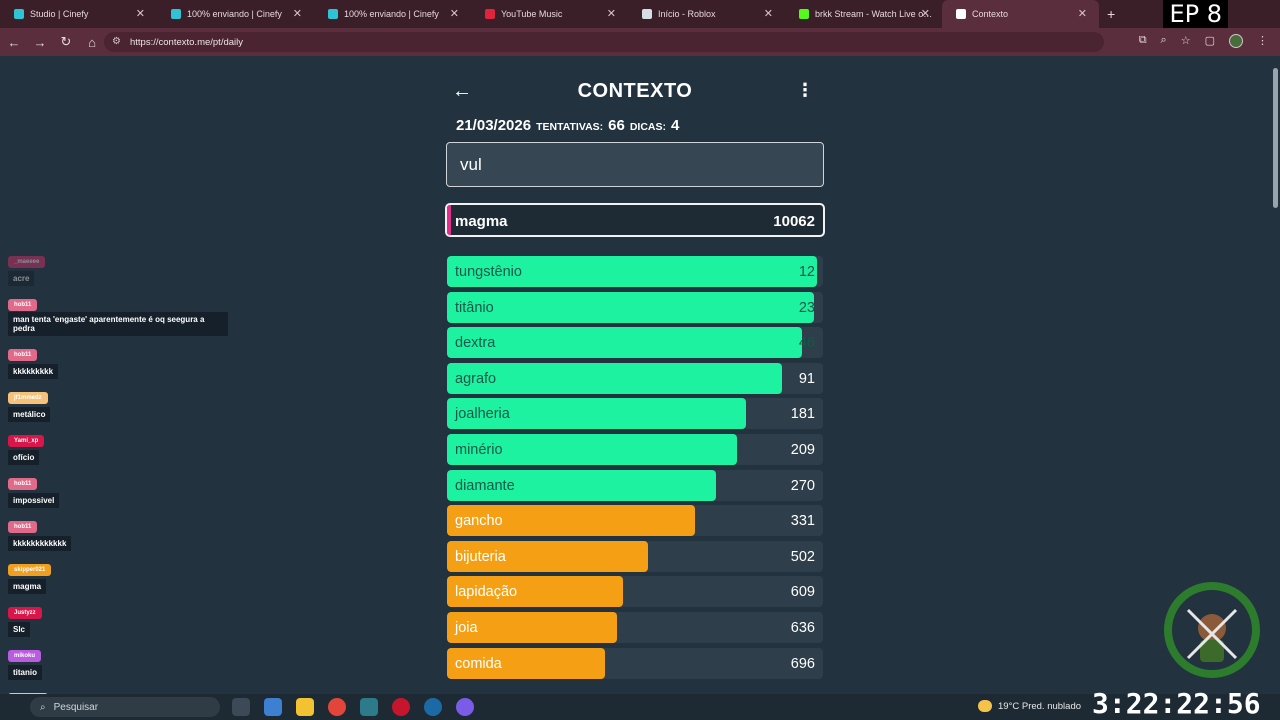 The image size is (1280, 720). What do you see at coordinates (66, 41) in the screenshot?
I see `reload-icon: ↻` at bounding box center [66, 41].